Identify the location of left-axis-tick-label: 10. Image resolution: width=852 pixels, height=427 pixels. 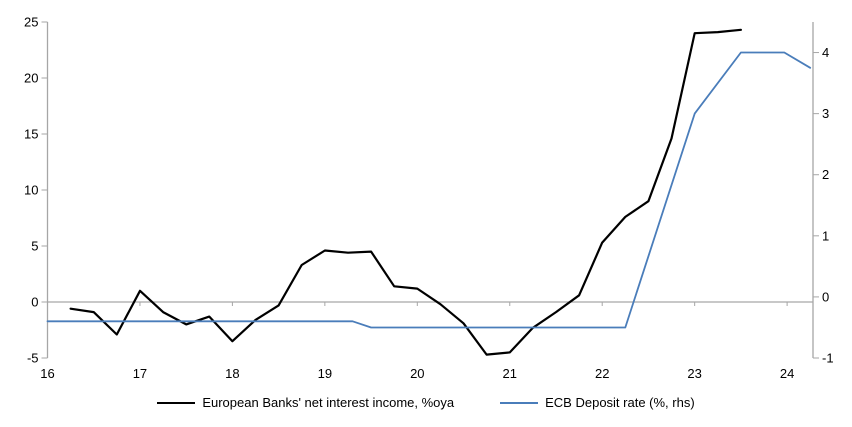
(31, 190).